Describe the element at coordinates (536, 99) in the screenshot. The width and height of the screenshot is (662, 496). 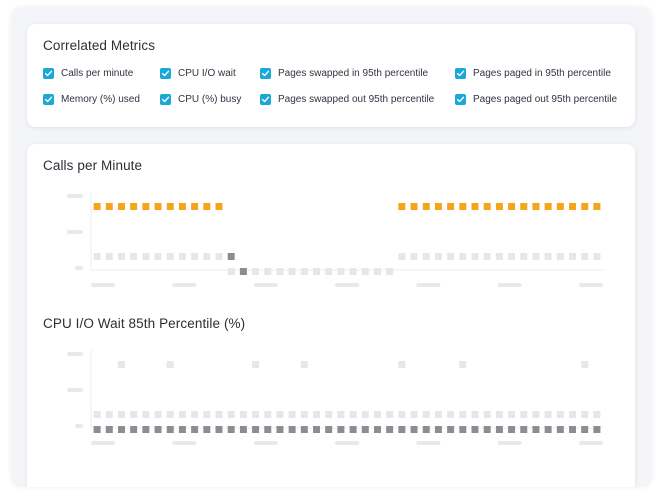
I see `metric-checkbox-pages-paged-out: Pages paged out 95th percentile` at that location.